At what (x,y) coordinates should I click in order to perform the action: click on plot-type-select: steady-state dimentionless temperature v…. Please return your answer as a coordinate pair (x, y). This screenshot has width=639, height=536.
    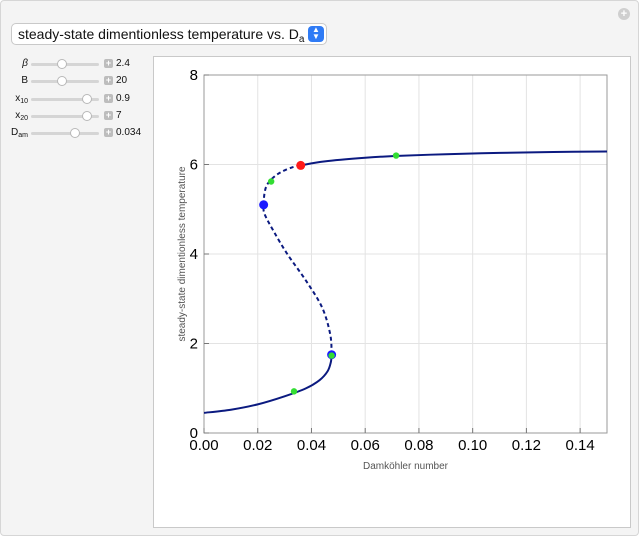
    Looking at the image, I should click on (169, 34).